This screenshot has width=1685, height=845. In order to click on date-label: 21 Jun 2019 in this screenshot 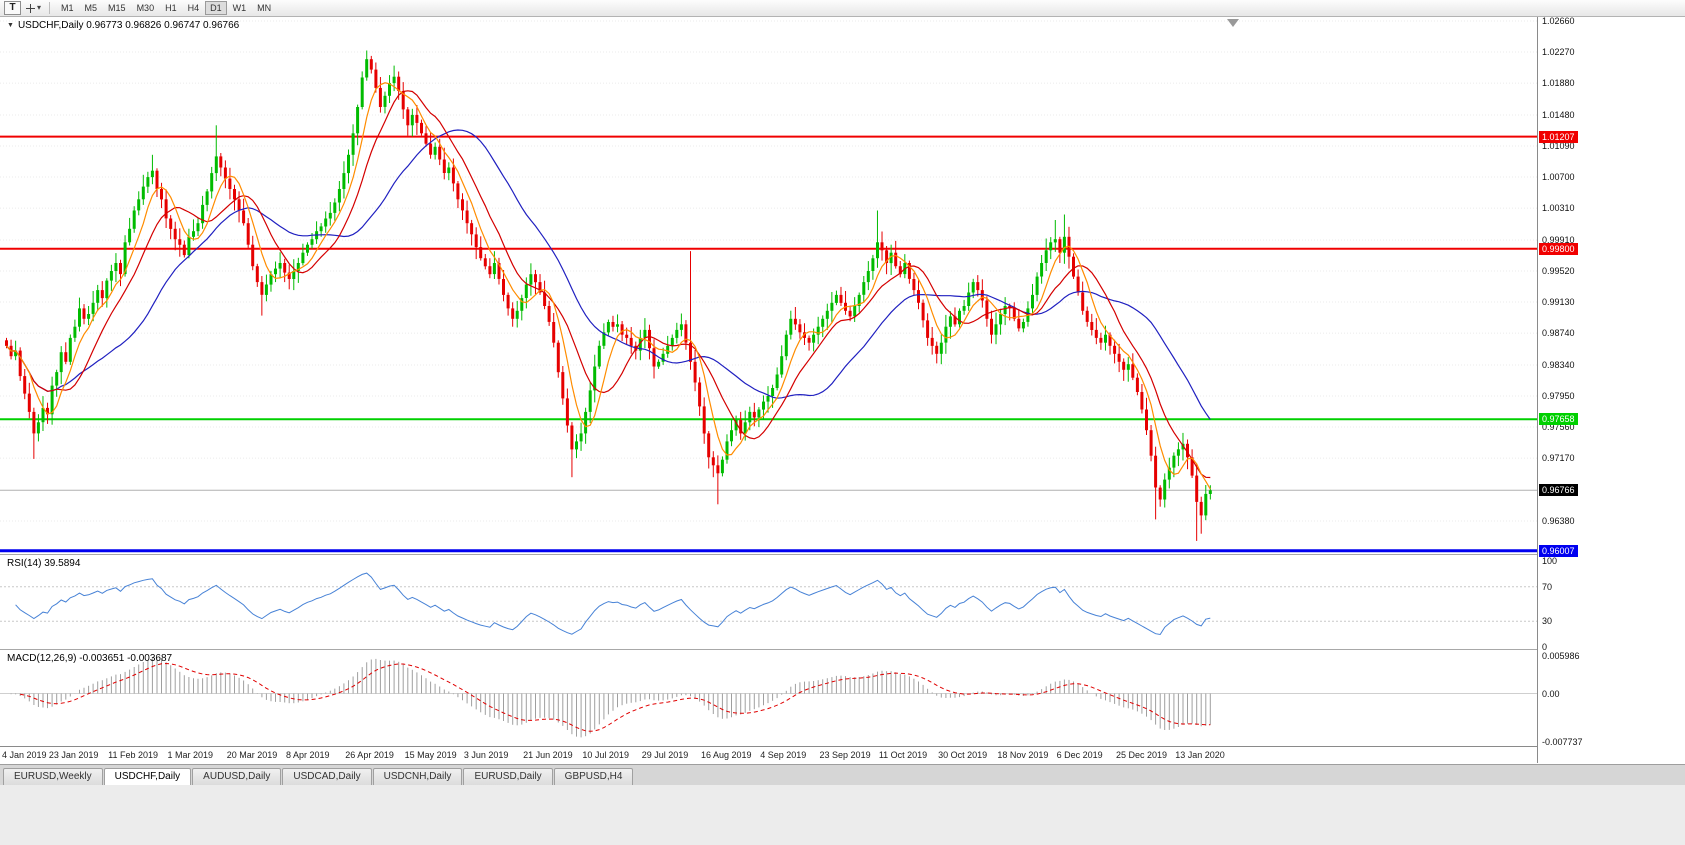, I will do `click(548, 755)`.